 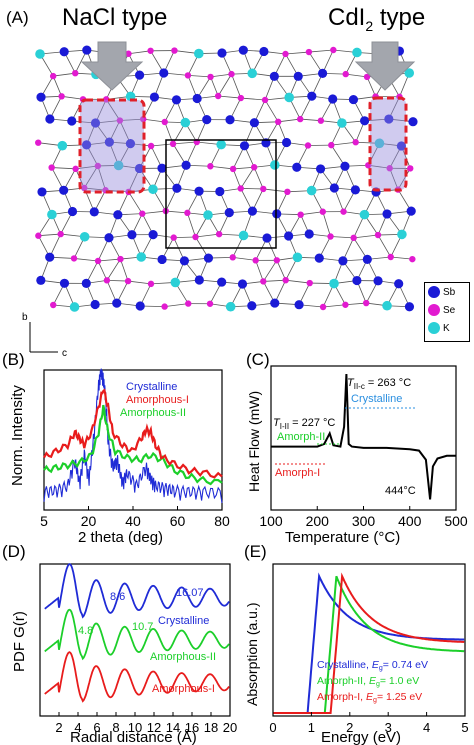 What do you see at coordinates (115, 727) in the screenshot?
I see `x-tick-label: 8` at bounding box center [115, 727].